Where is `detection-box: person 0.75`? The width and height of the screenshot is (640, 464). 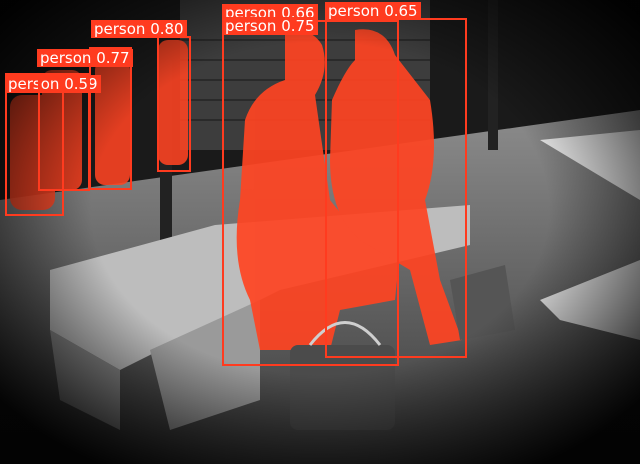 detection-box: person 0.75 is located at coordinates (270, 35).